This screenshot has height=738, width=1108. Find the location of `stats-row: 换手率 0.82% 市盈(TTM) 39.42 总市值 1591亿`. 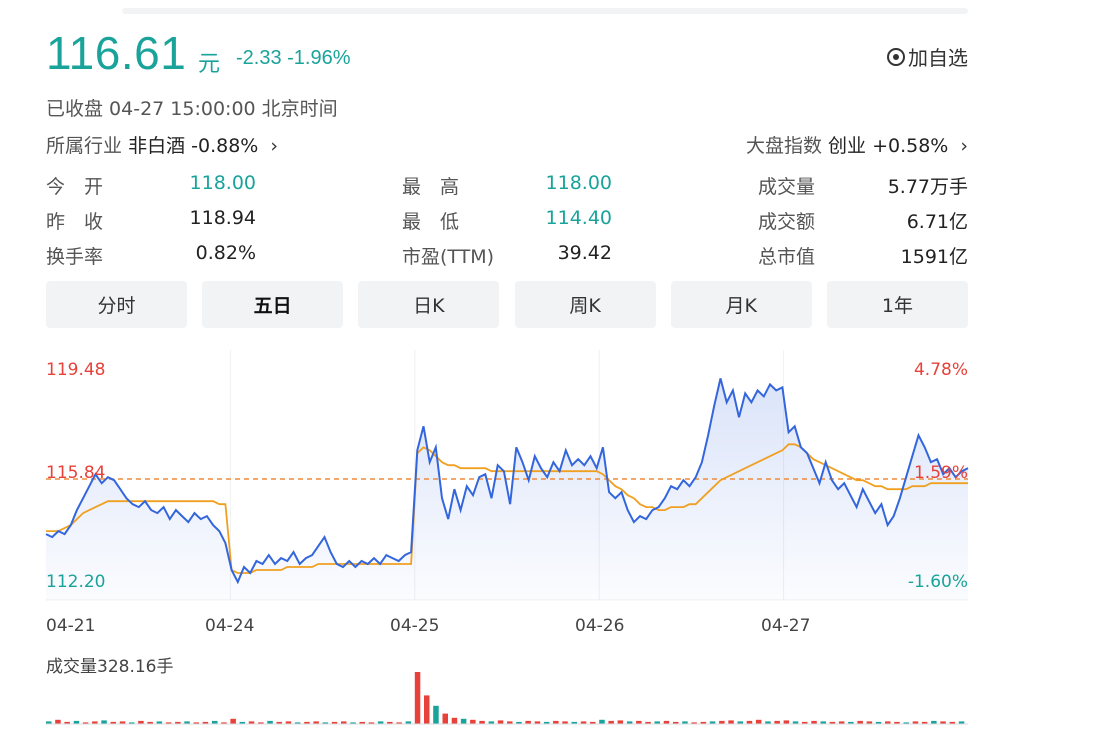

stats-row: 换手率 0.82% 市盈(TTM) 39.42 总市值 1591亿 is located at coordinates (507, 259).